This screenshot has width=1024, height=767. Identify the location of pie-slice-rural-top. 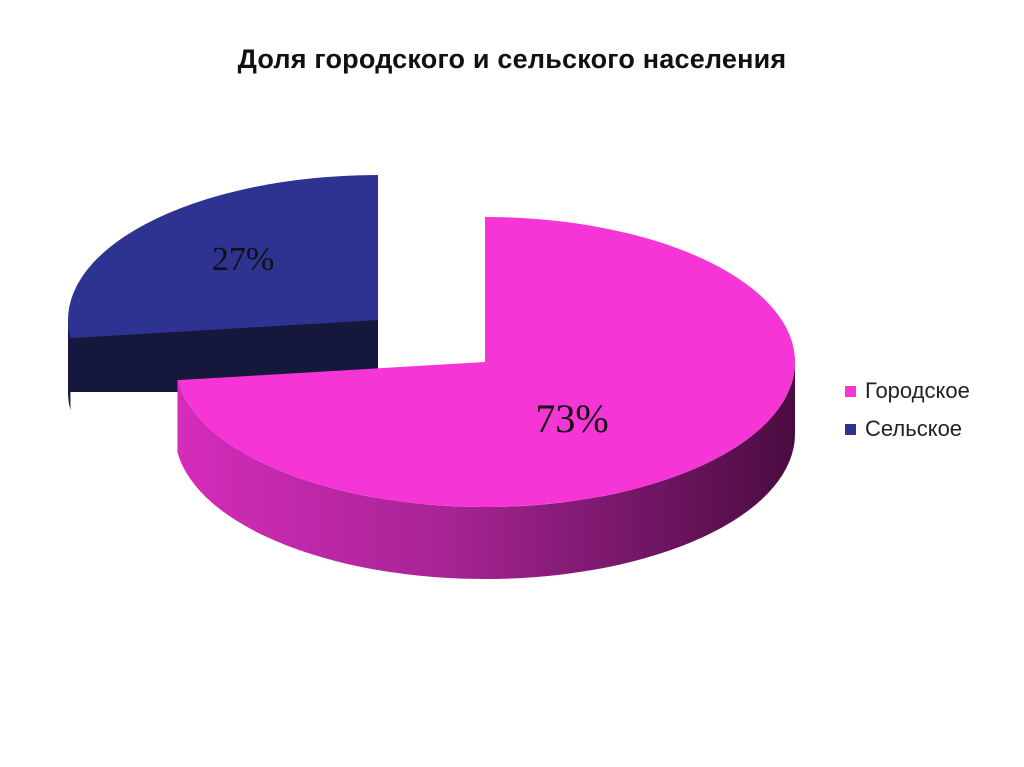
(223, 257).